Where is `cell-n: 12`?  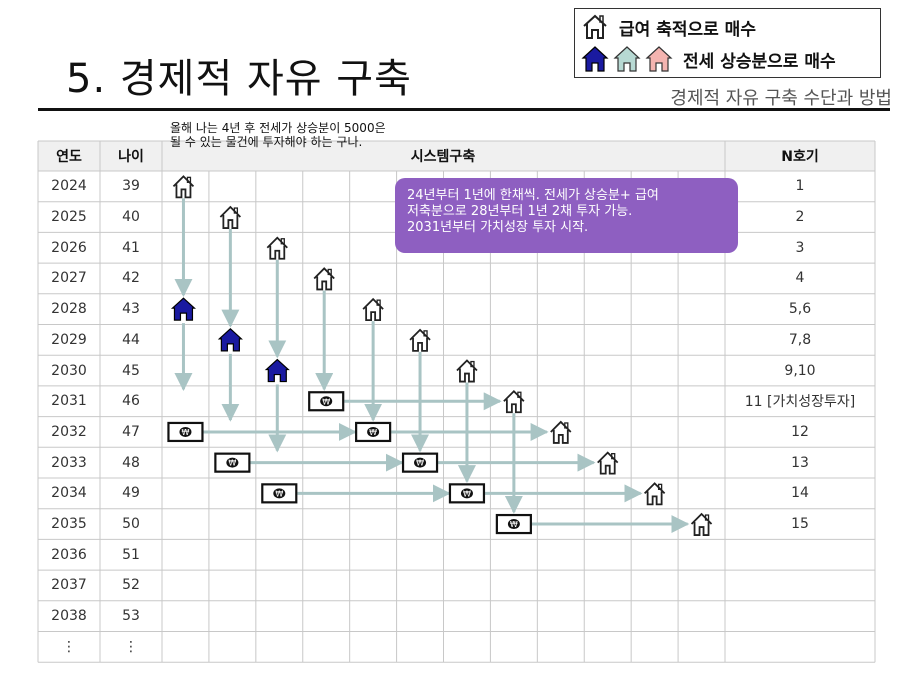
cell-n: 12 is located at coordinates (800, 431).